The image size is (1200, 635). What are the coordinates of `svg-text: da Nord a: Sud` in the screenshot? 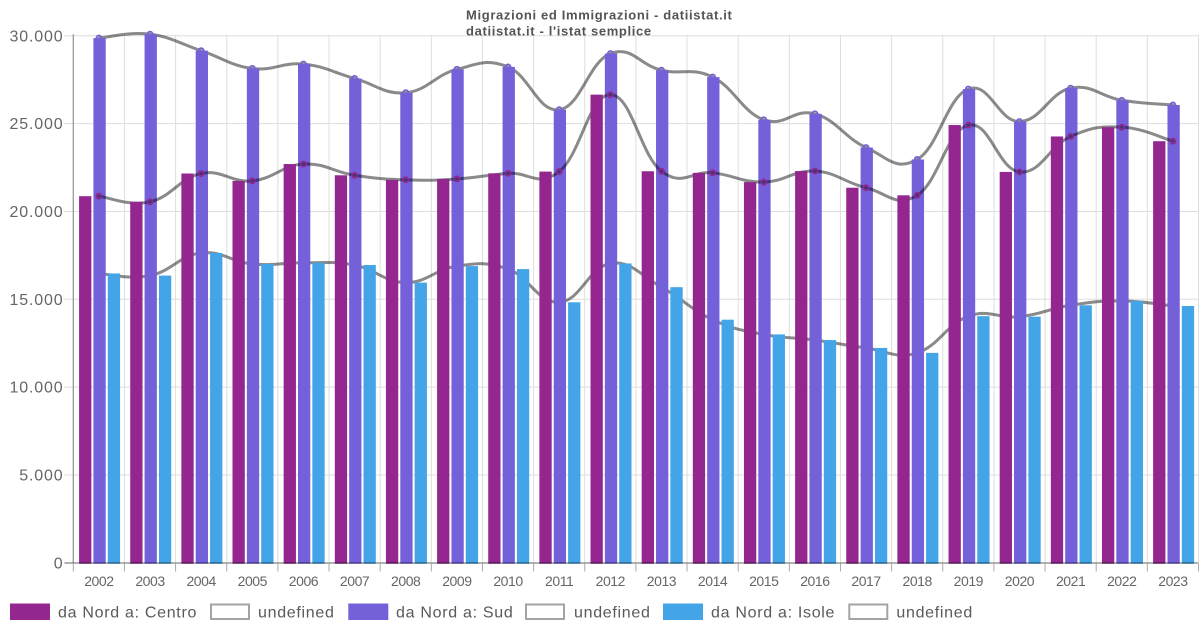 It's located at (454, 613).